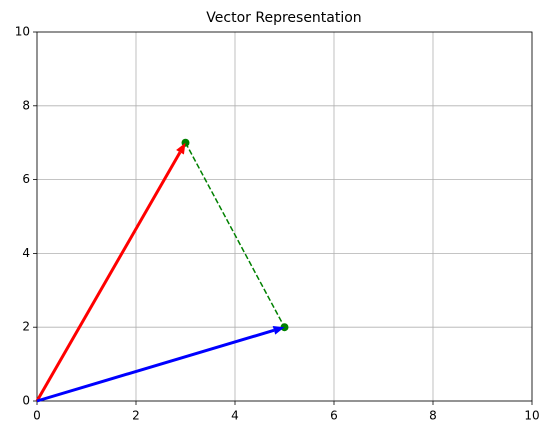 The width and height of the screenshot is (552, 435). I want to click on y-tick-label: 8, so click(26, 105).